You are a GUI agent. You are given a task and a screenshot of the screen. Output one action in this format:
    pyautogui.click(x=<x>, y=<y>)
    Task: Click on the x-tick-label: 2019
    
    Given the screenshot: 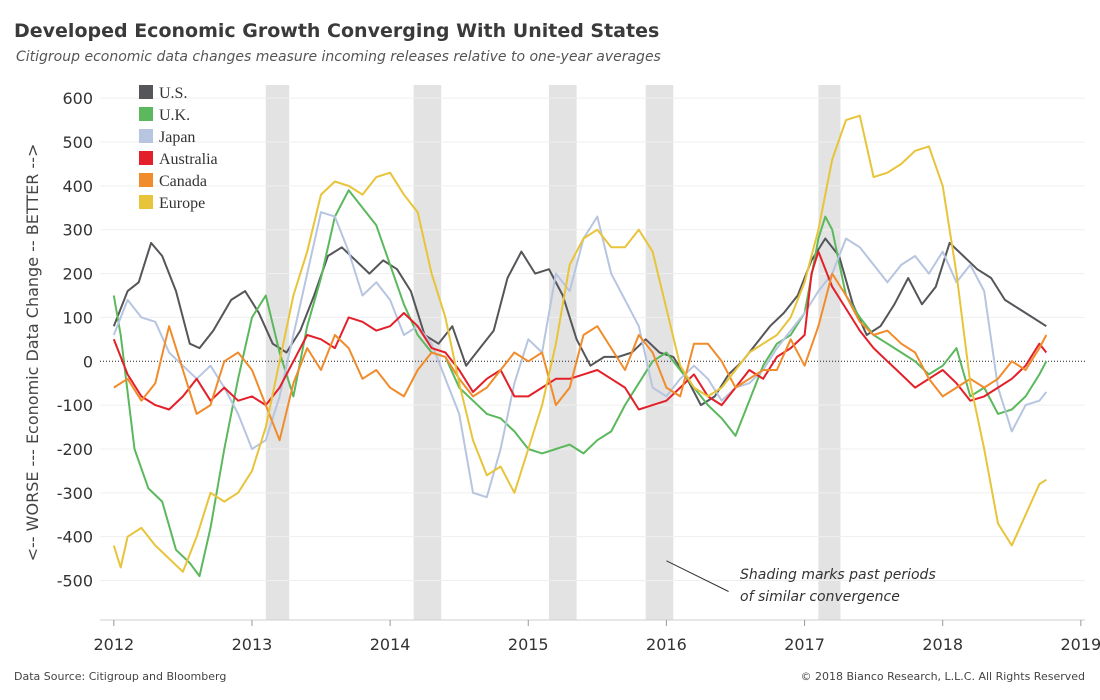 What is the action you would take?
    pyautogui.click(x=1080, y=644)
    